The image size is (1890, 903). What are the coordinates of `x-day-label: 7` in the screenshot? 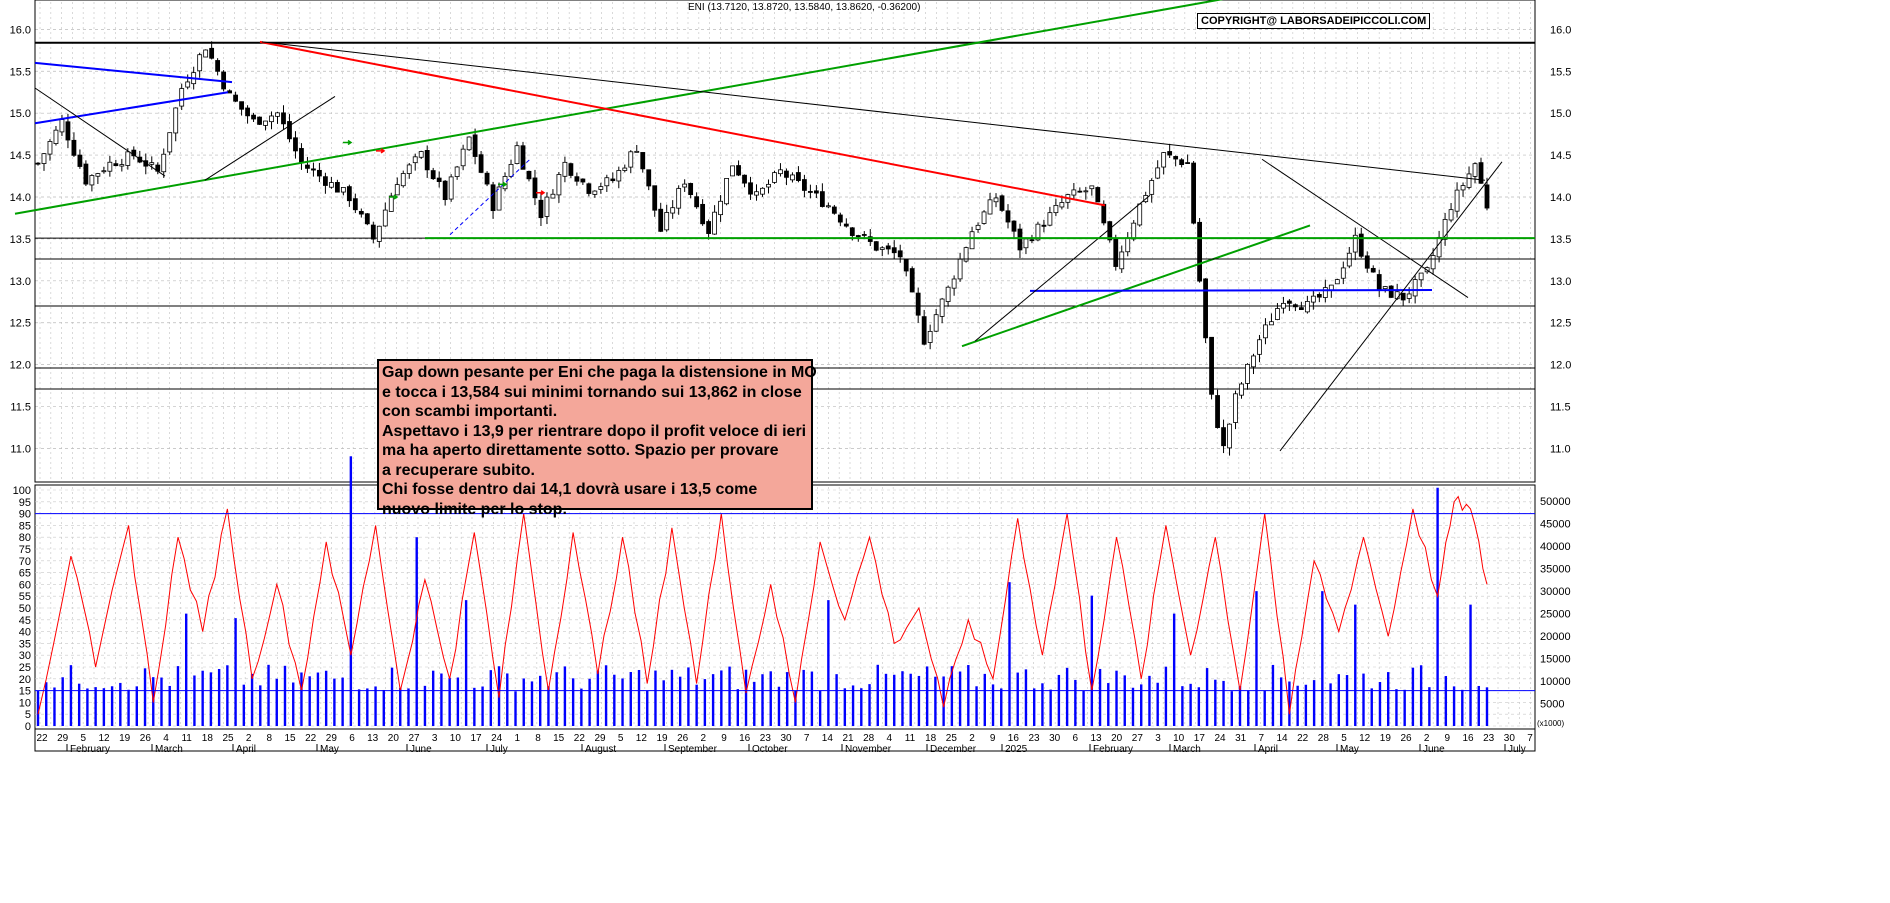 It's located at (1262, 738).